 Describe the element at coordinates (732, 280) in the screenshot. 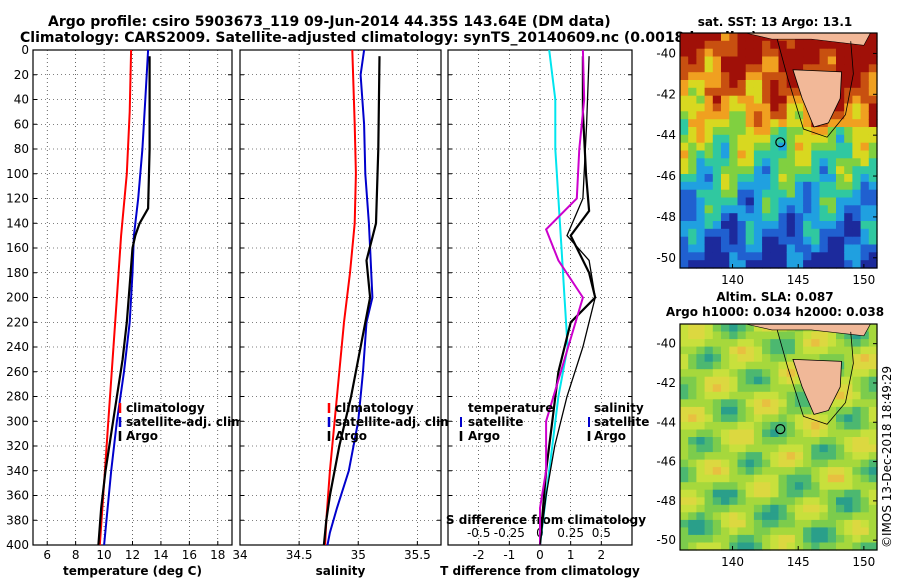

I see `sst-lon-label: 140` at that location.